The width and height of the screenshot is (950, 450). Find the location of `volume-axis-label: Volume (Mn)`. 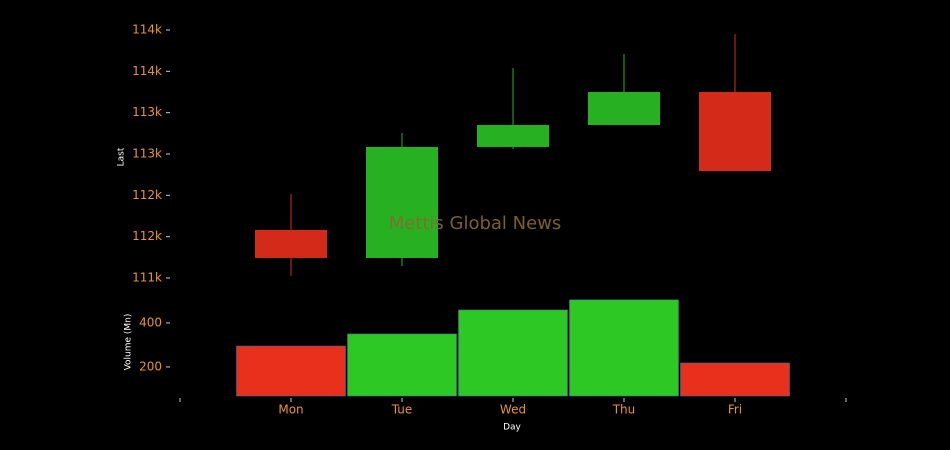

volume-axis-label: Volume (Mn) is located at coordinates (129, 342).